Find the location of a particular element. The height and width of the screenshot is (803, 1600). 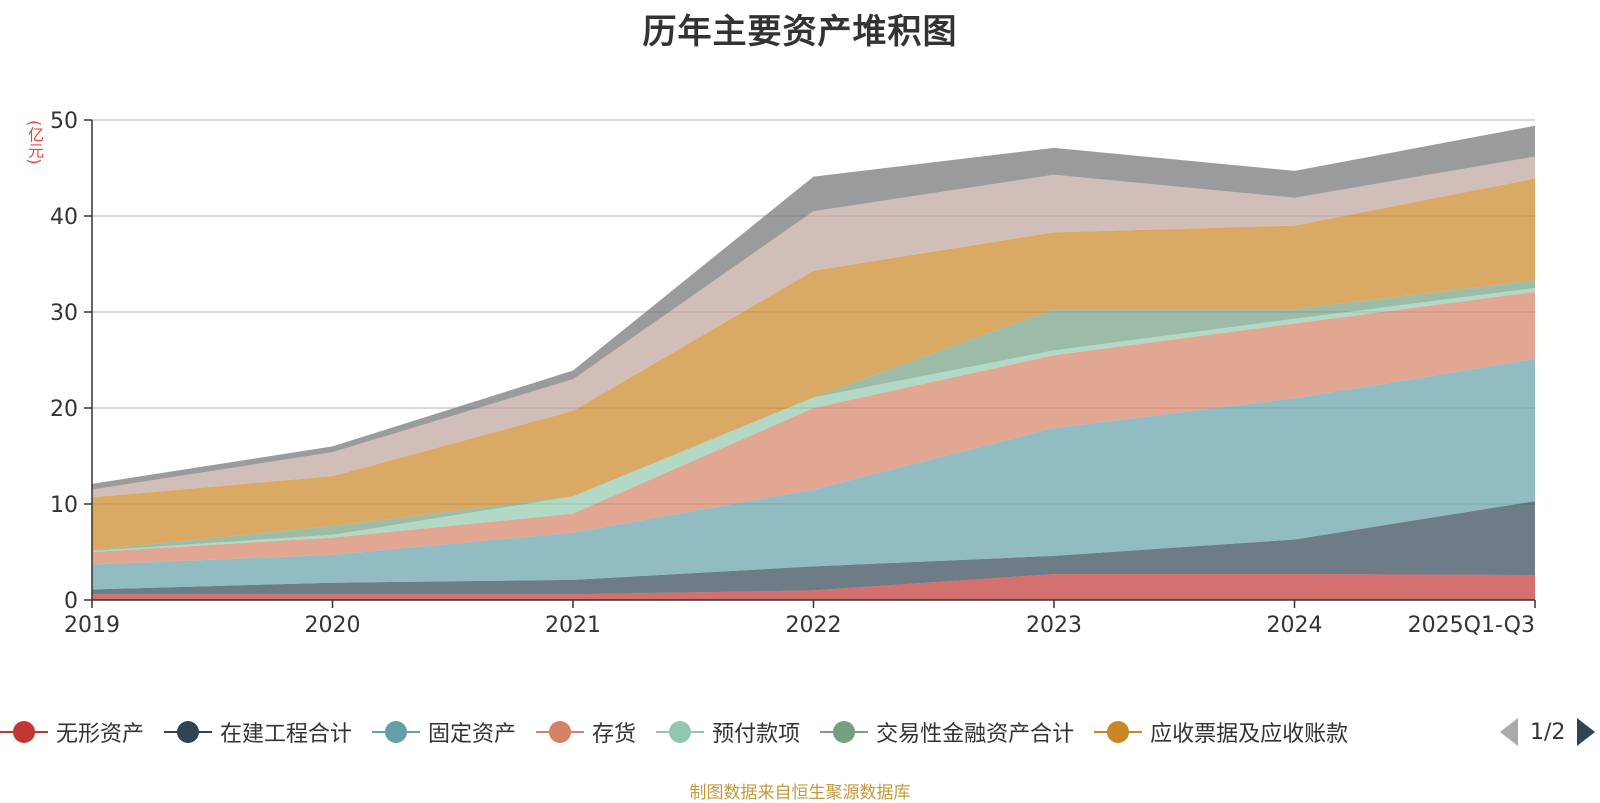

legend-item: 在建工程合计 is located at coordinates (258, 732).